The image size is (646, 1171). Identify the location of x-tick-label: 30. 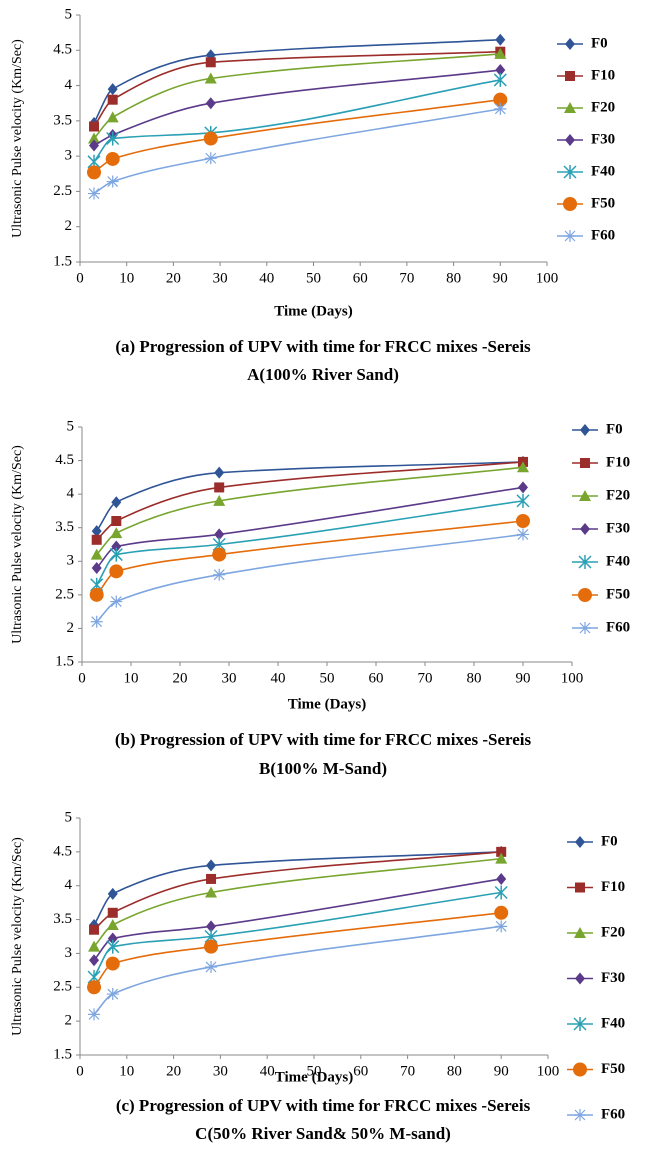
(220, 278).